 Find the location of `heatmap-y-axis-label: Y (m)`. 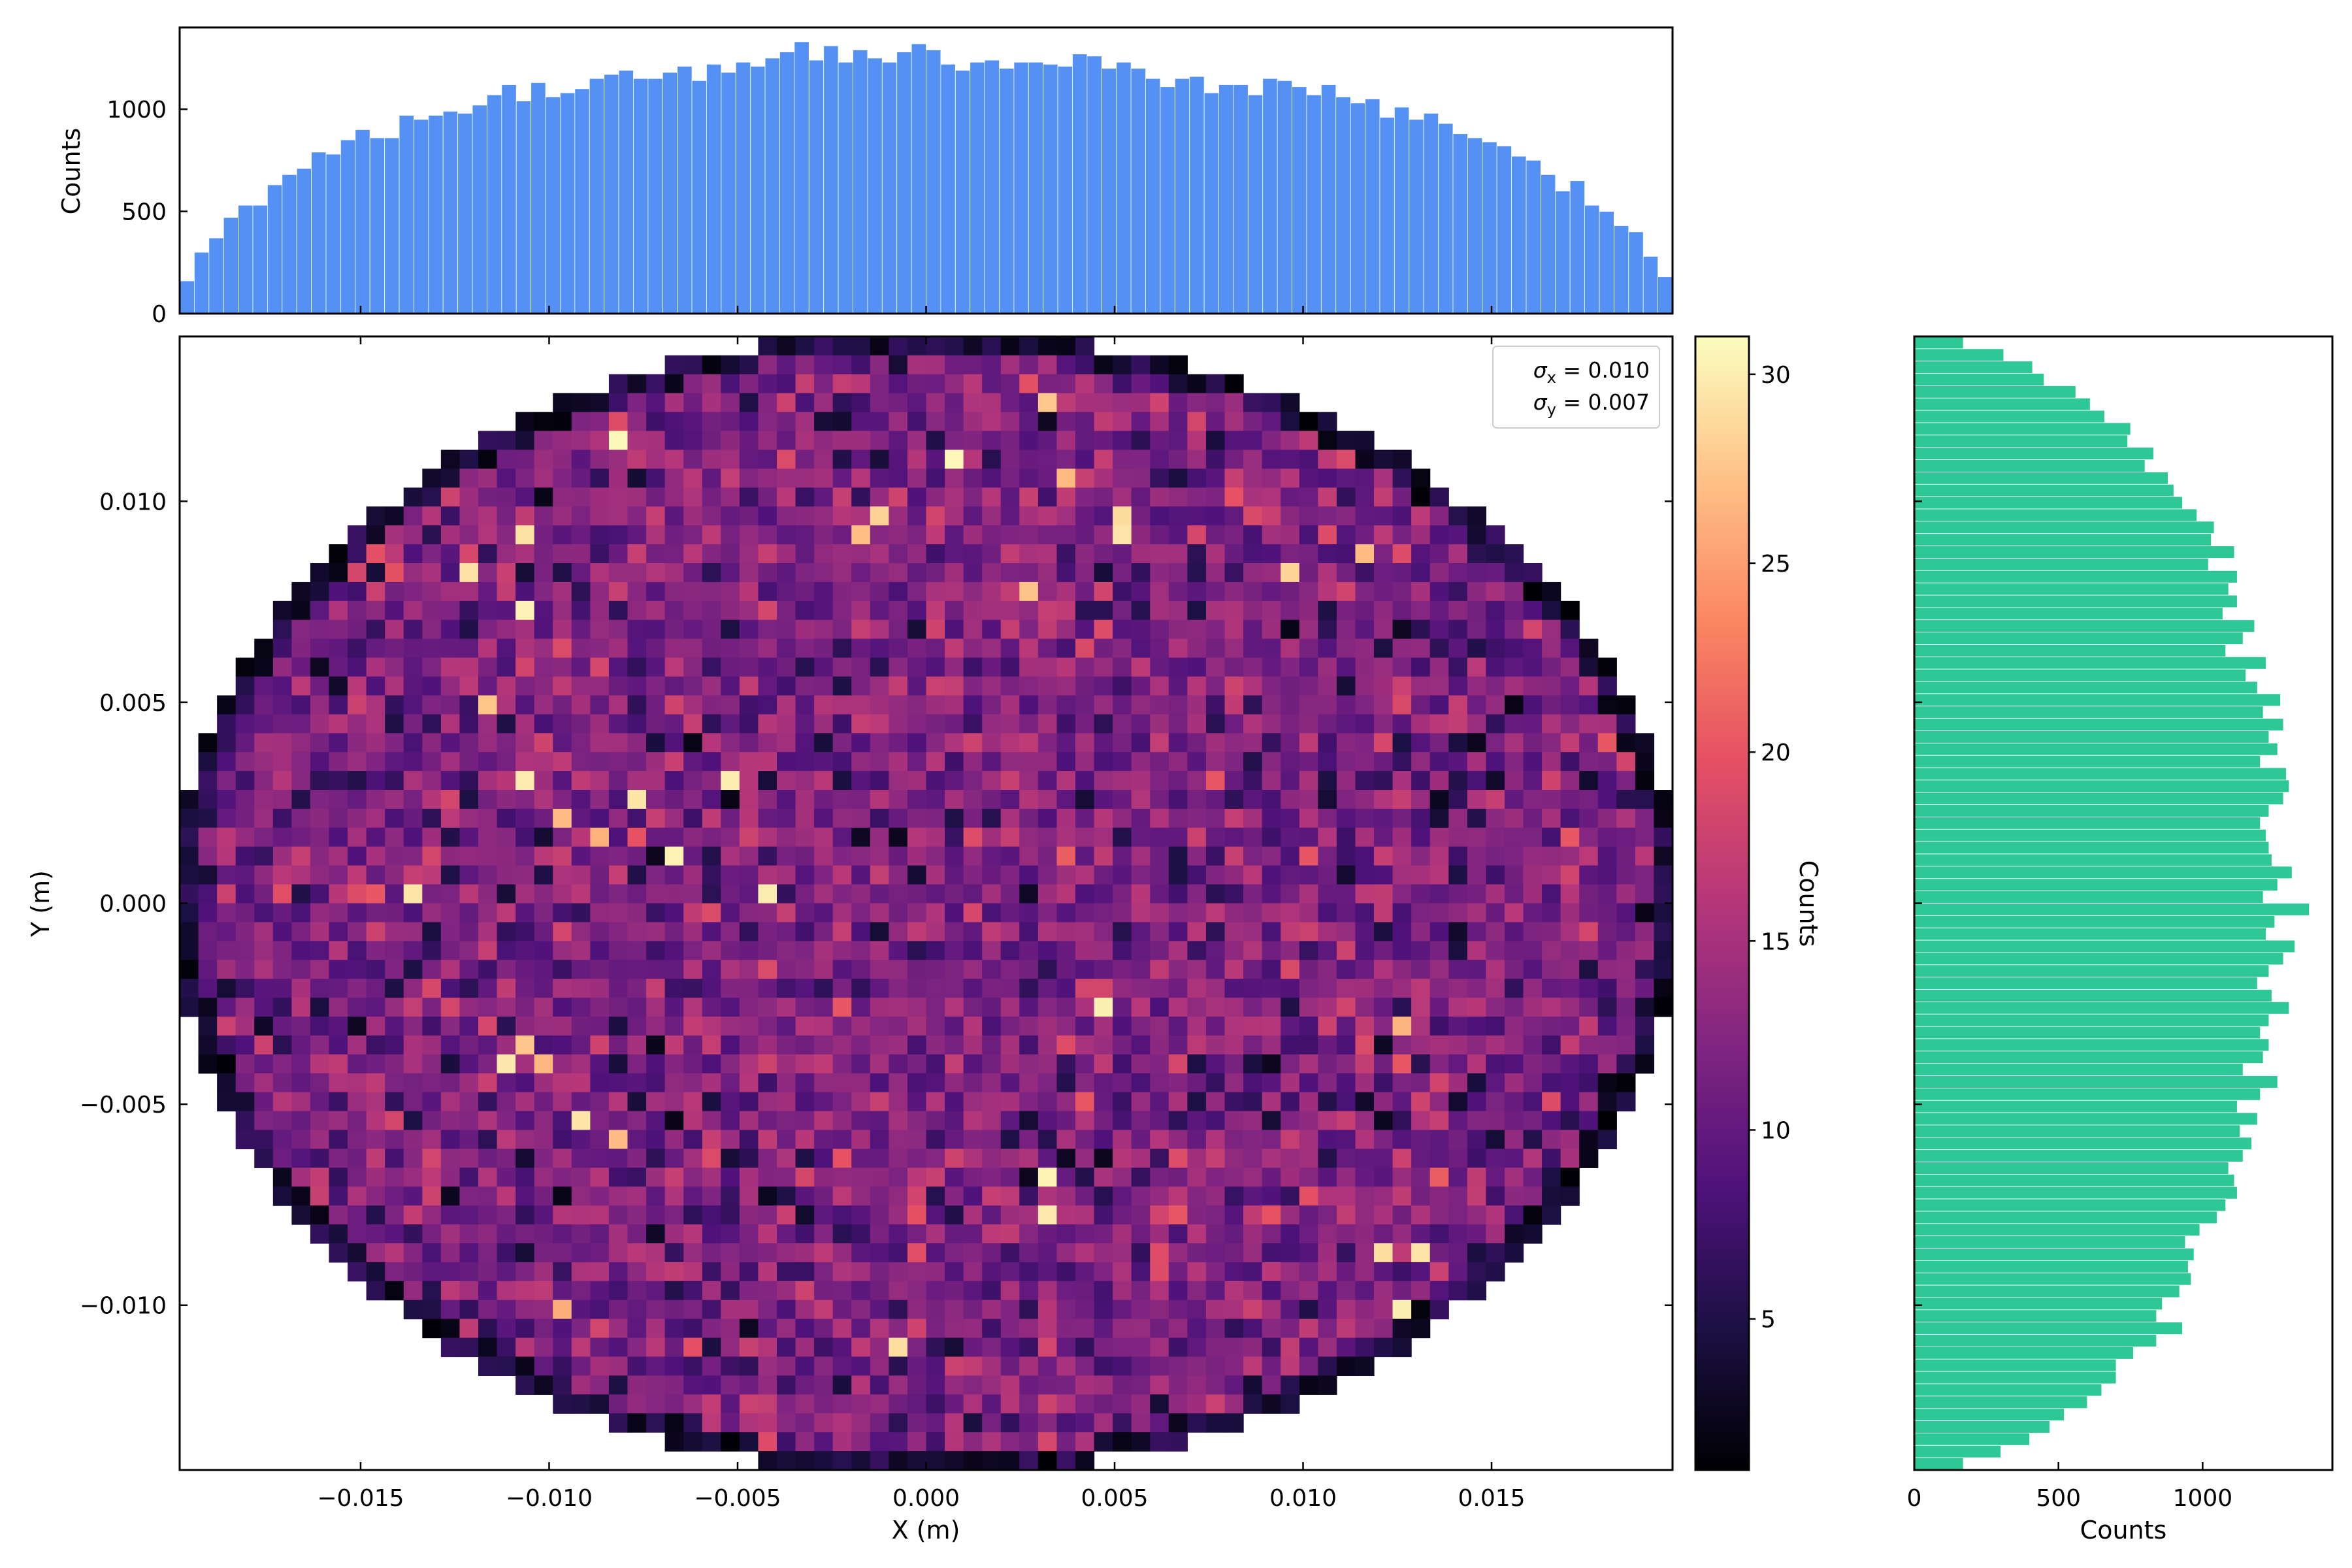

heatmap-y-axis-label: Y (m) is located at coordinates (40, 904).